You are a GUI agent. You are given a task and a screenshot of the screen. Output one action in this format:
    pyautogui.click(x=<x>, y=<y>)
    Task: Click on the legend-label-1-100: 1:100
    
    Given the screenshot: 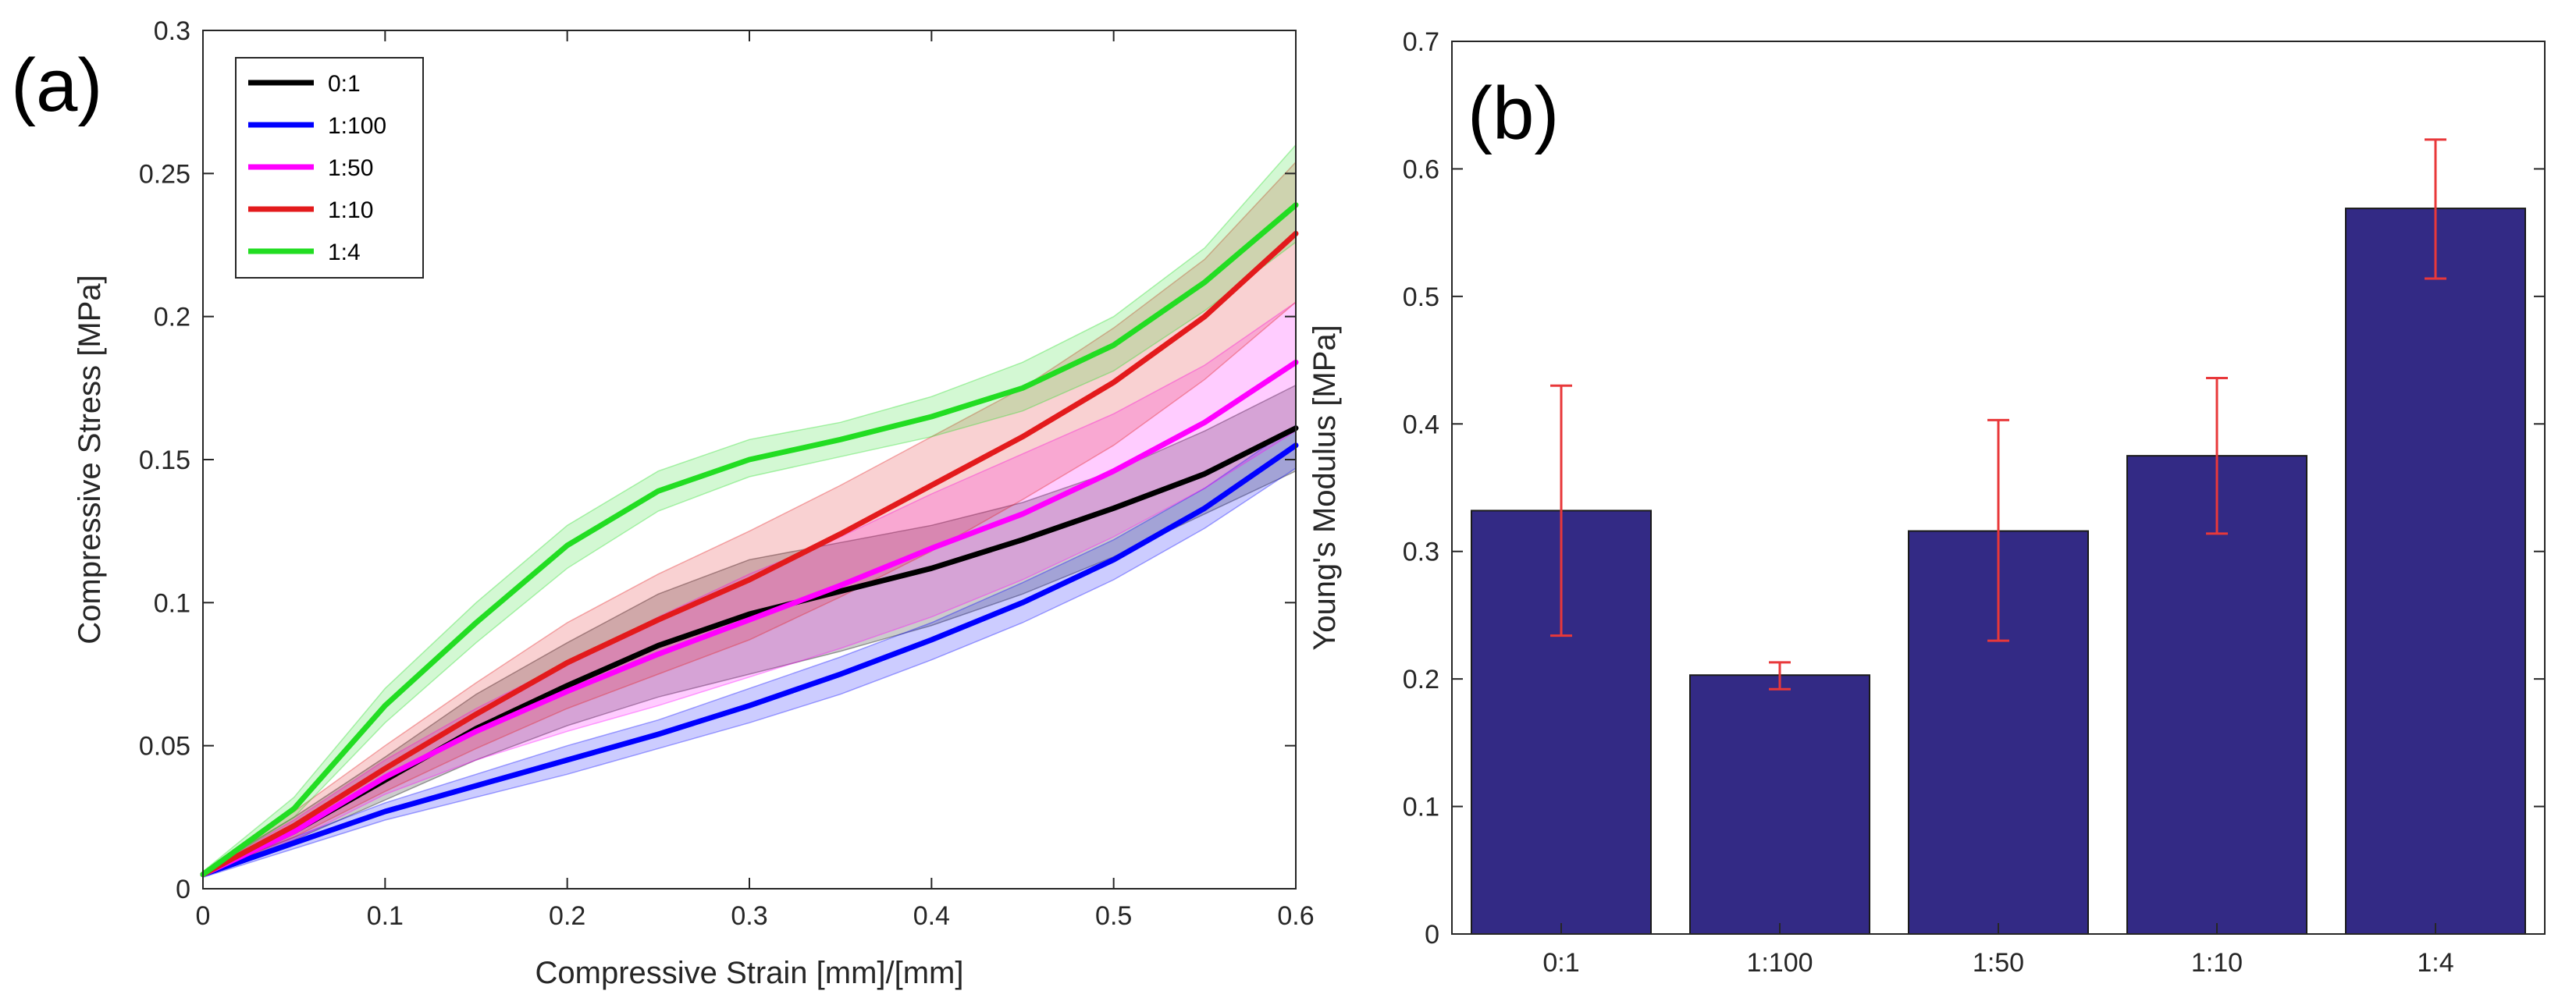 What is the action you would take?
    pyautogui.click(x=357, y=126)
    